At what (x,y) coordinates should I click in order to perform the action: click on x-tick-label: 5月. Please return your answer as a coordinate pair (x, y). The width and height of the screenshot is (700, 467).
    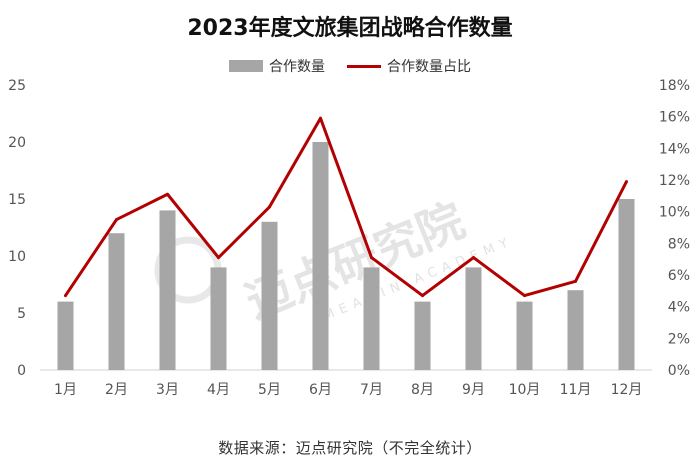
    Looking at the image, I should click on (269, 390).